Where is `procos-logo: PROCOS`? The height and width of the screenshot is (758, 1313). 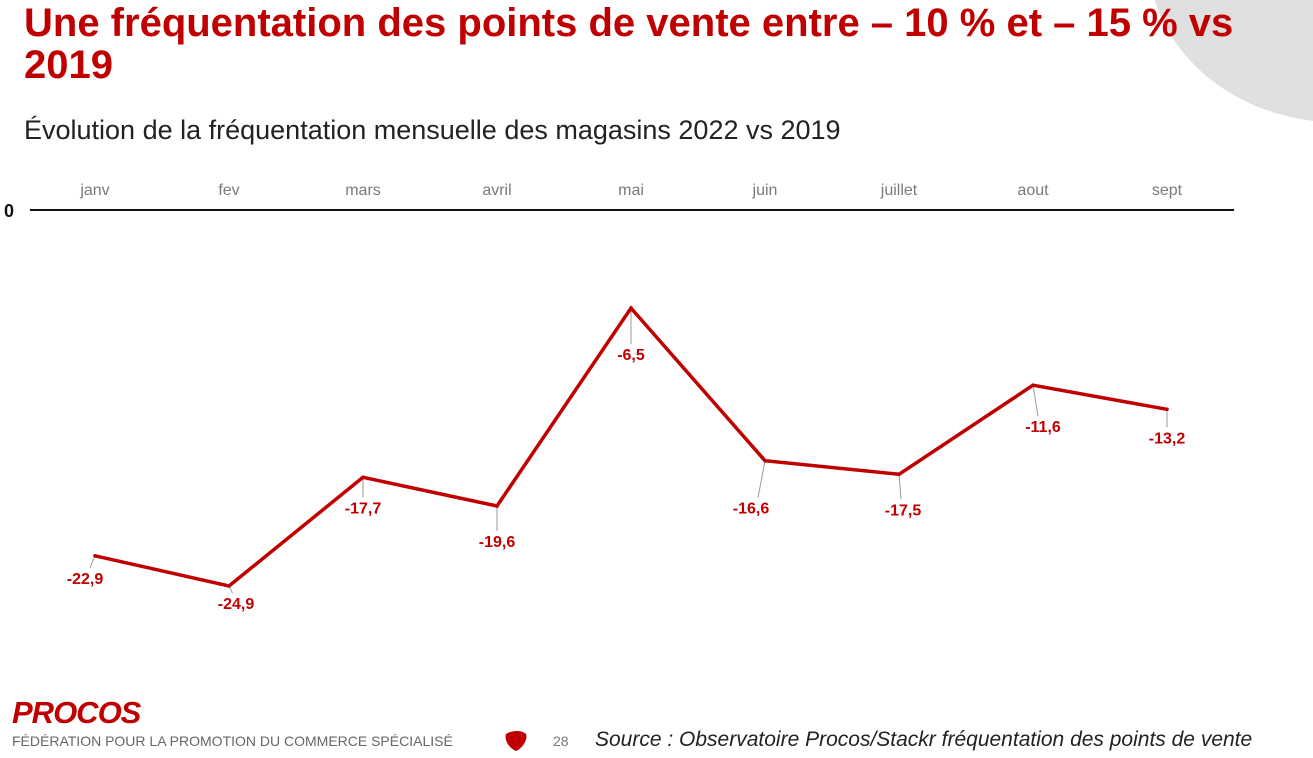
procos-logo: PROCOS is located at coordinates (76, 712).